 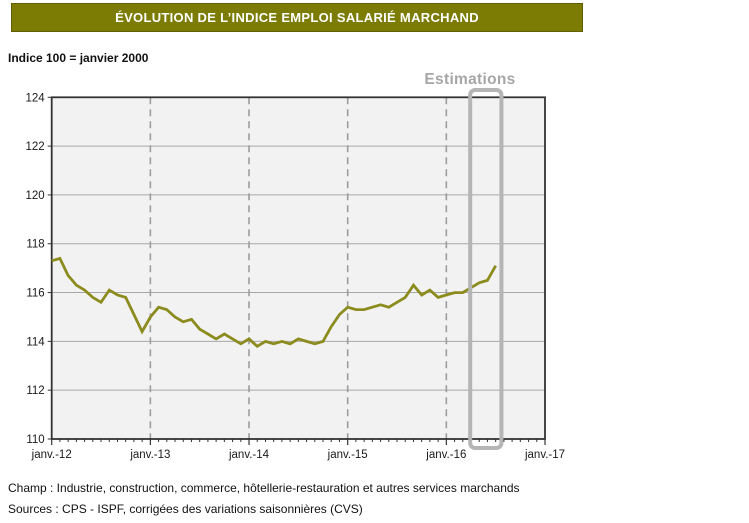 What do you see at coordinates (544, 455) in the screenshot?
I see `x-axis-label: janv.-17` at bounding box center [544, 455].